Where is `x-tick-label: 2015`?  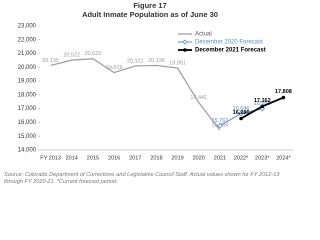 x-tick-label: 2015 is located at coordinates (93, 158).